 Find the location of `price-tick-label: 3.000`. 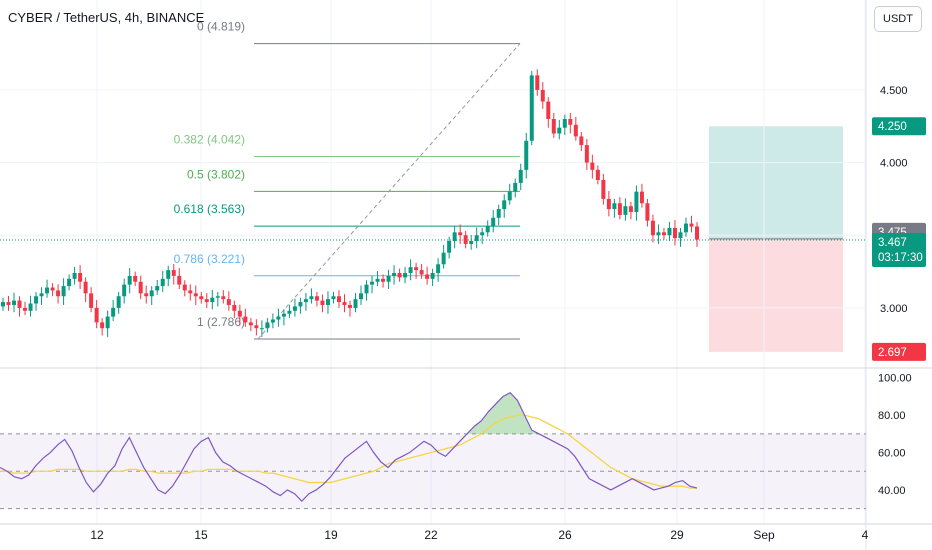

price-tick-label: 3.000 is located at coordinates (894, 309).